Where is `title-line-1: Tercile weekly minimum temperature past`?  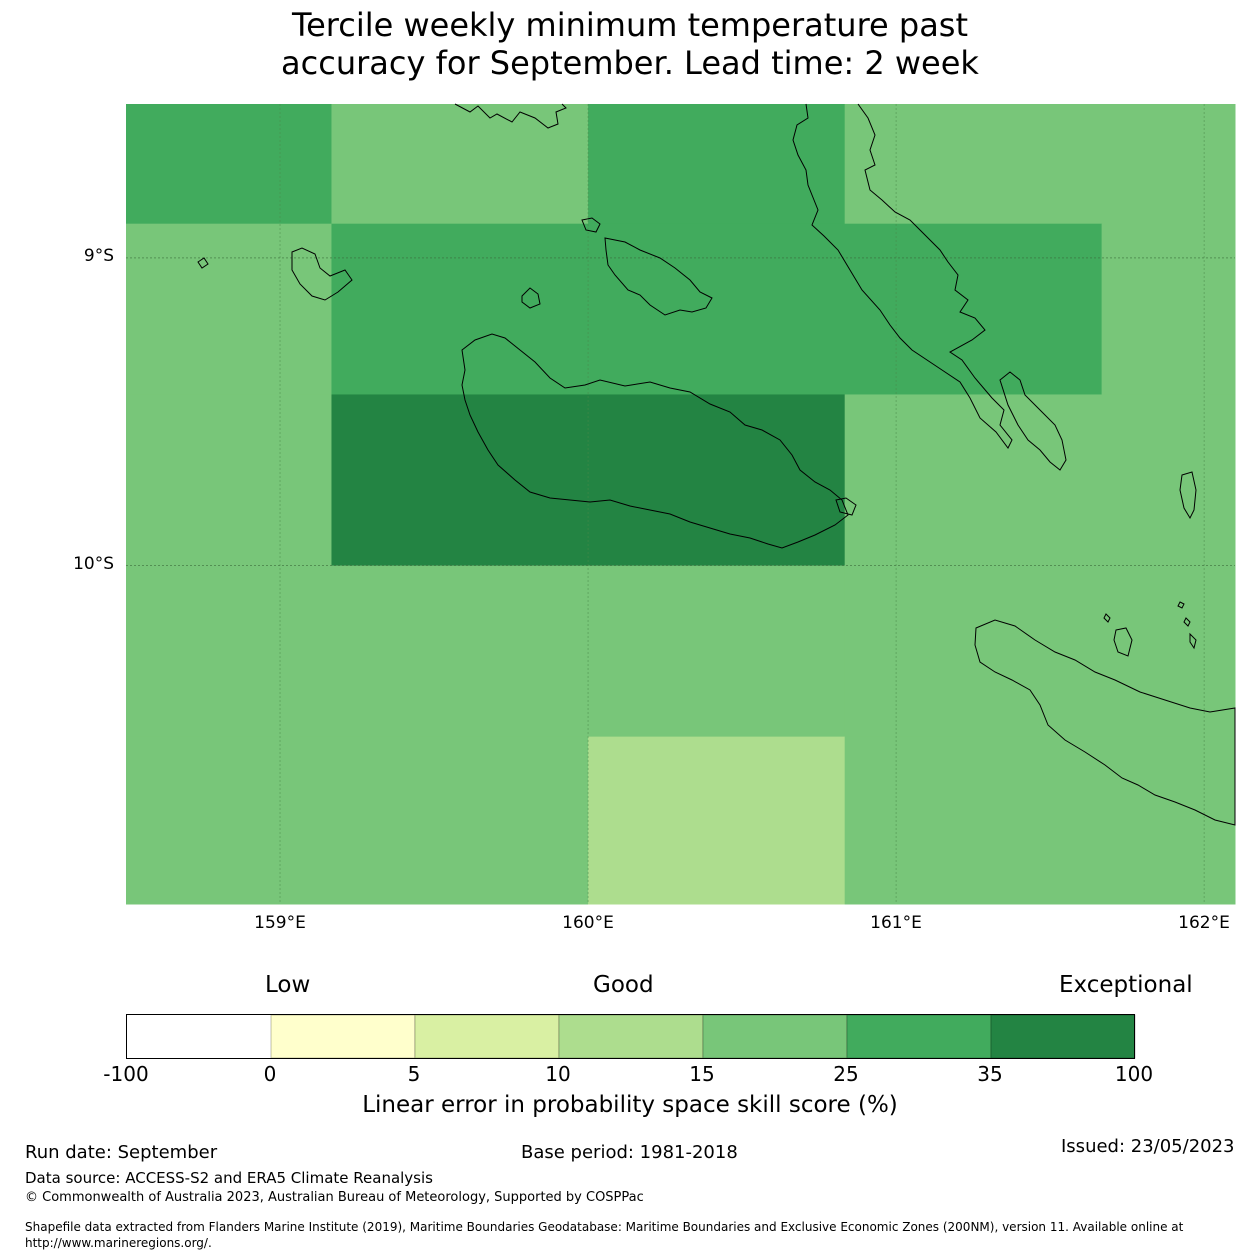
title-line-1: Tercile weekly minimum temperature past is located at coordinates (630, 25).